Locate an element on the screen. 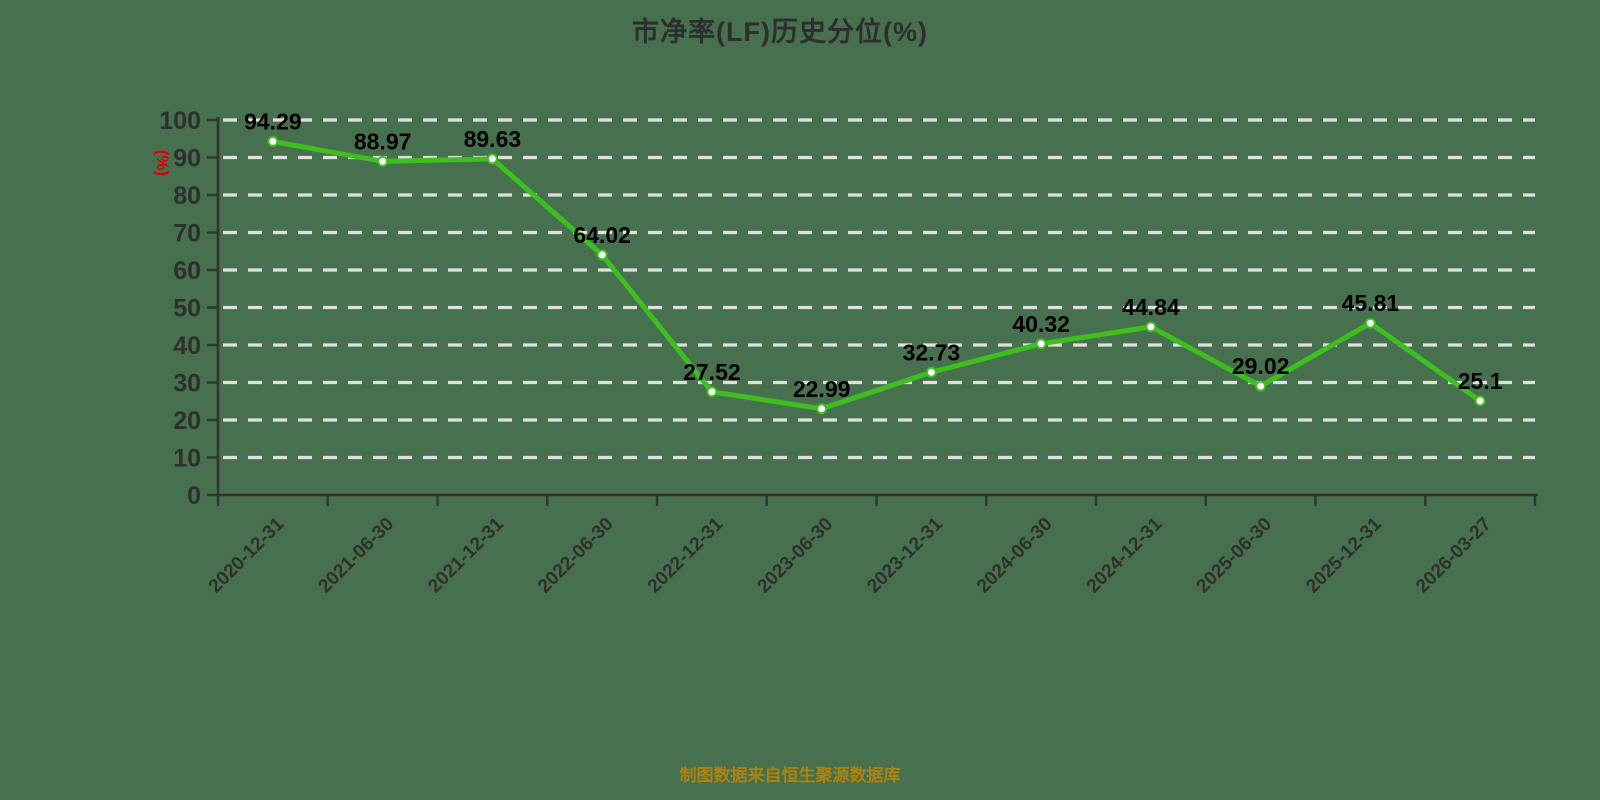 The height and width of the screenshot is (800, 1600). x-axis-tick-label: 2023-06-30 is located at coordinates (796, 556).